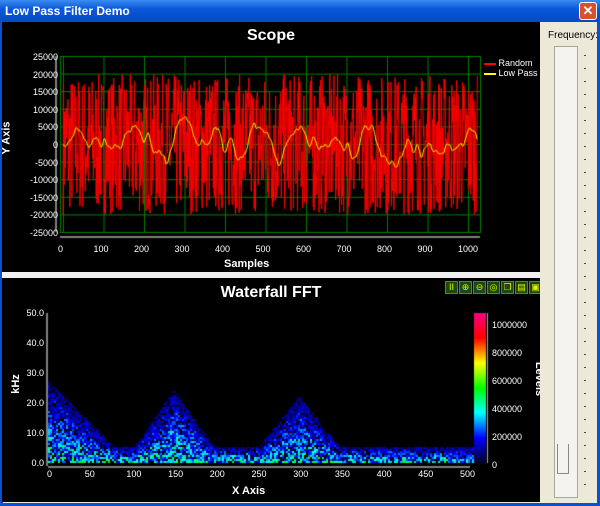 The image size is (600, 506). What do you see at coordinates (271, 275) in the screenshot?
I see `splitter` at bounding box center [271, 275].